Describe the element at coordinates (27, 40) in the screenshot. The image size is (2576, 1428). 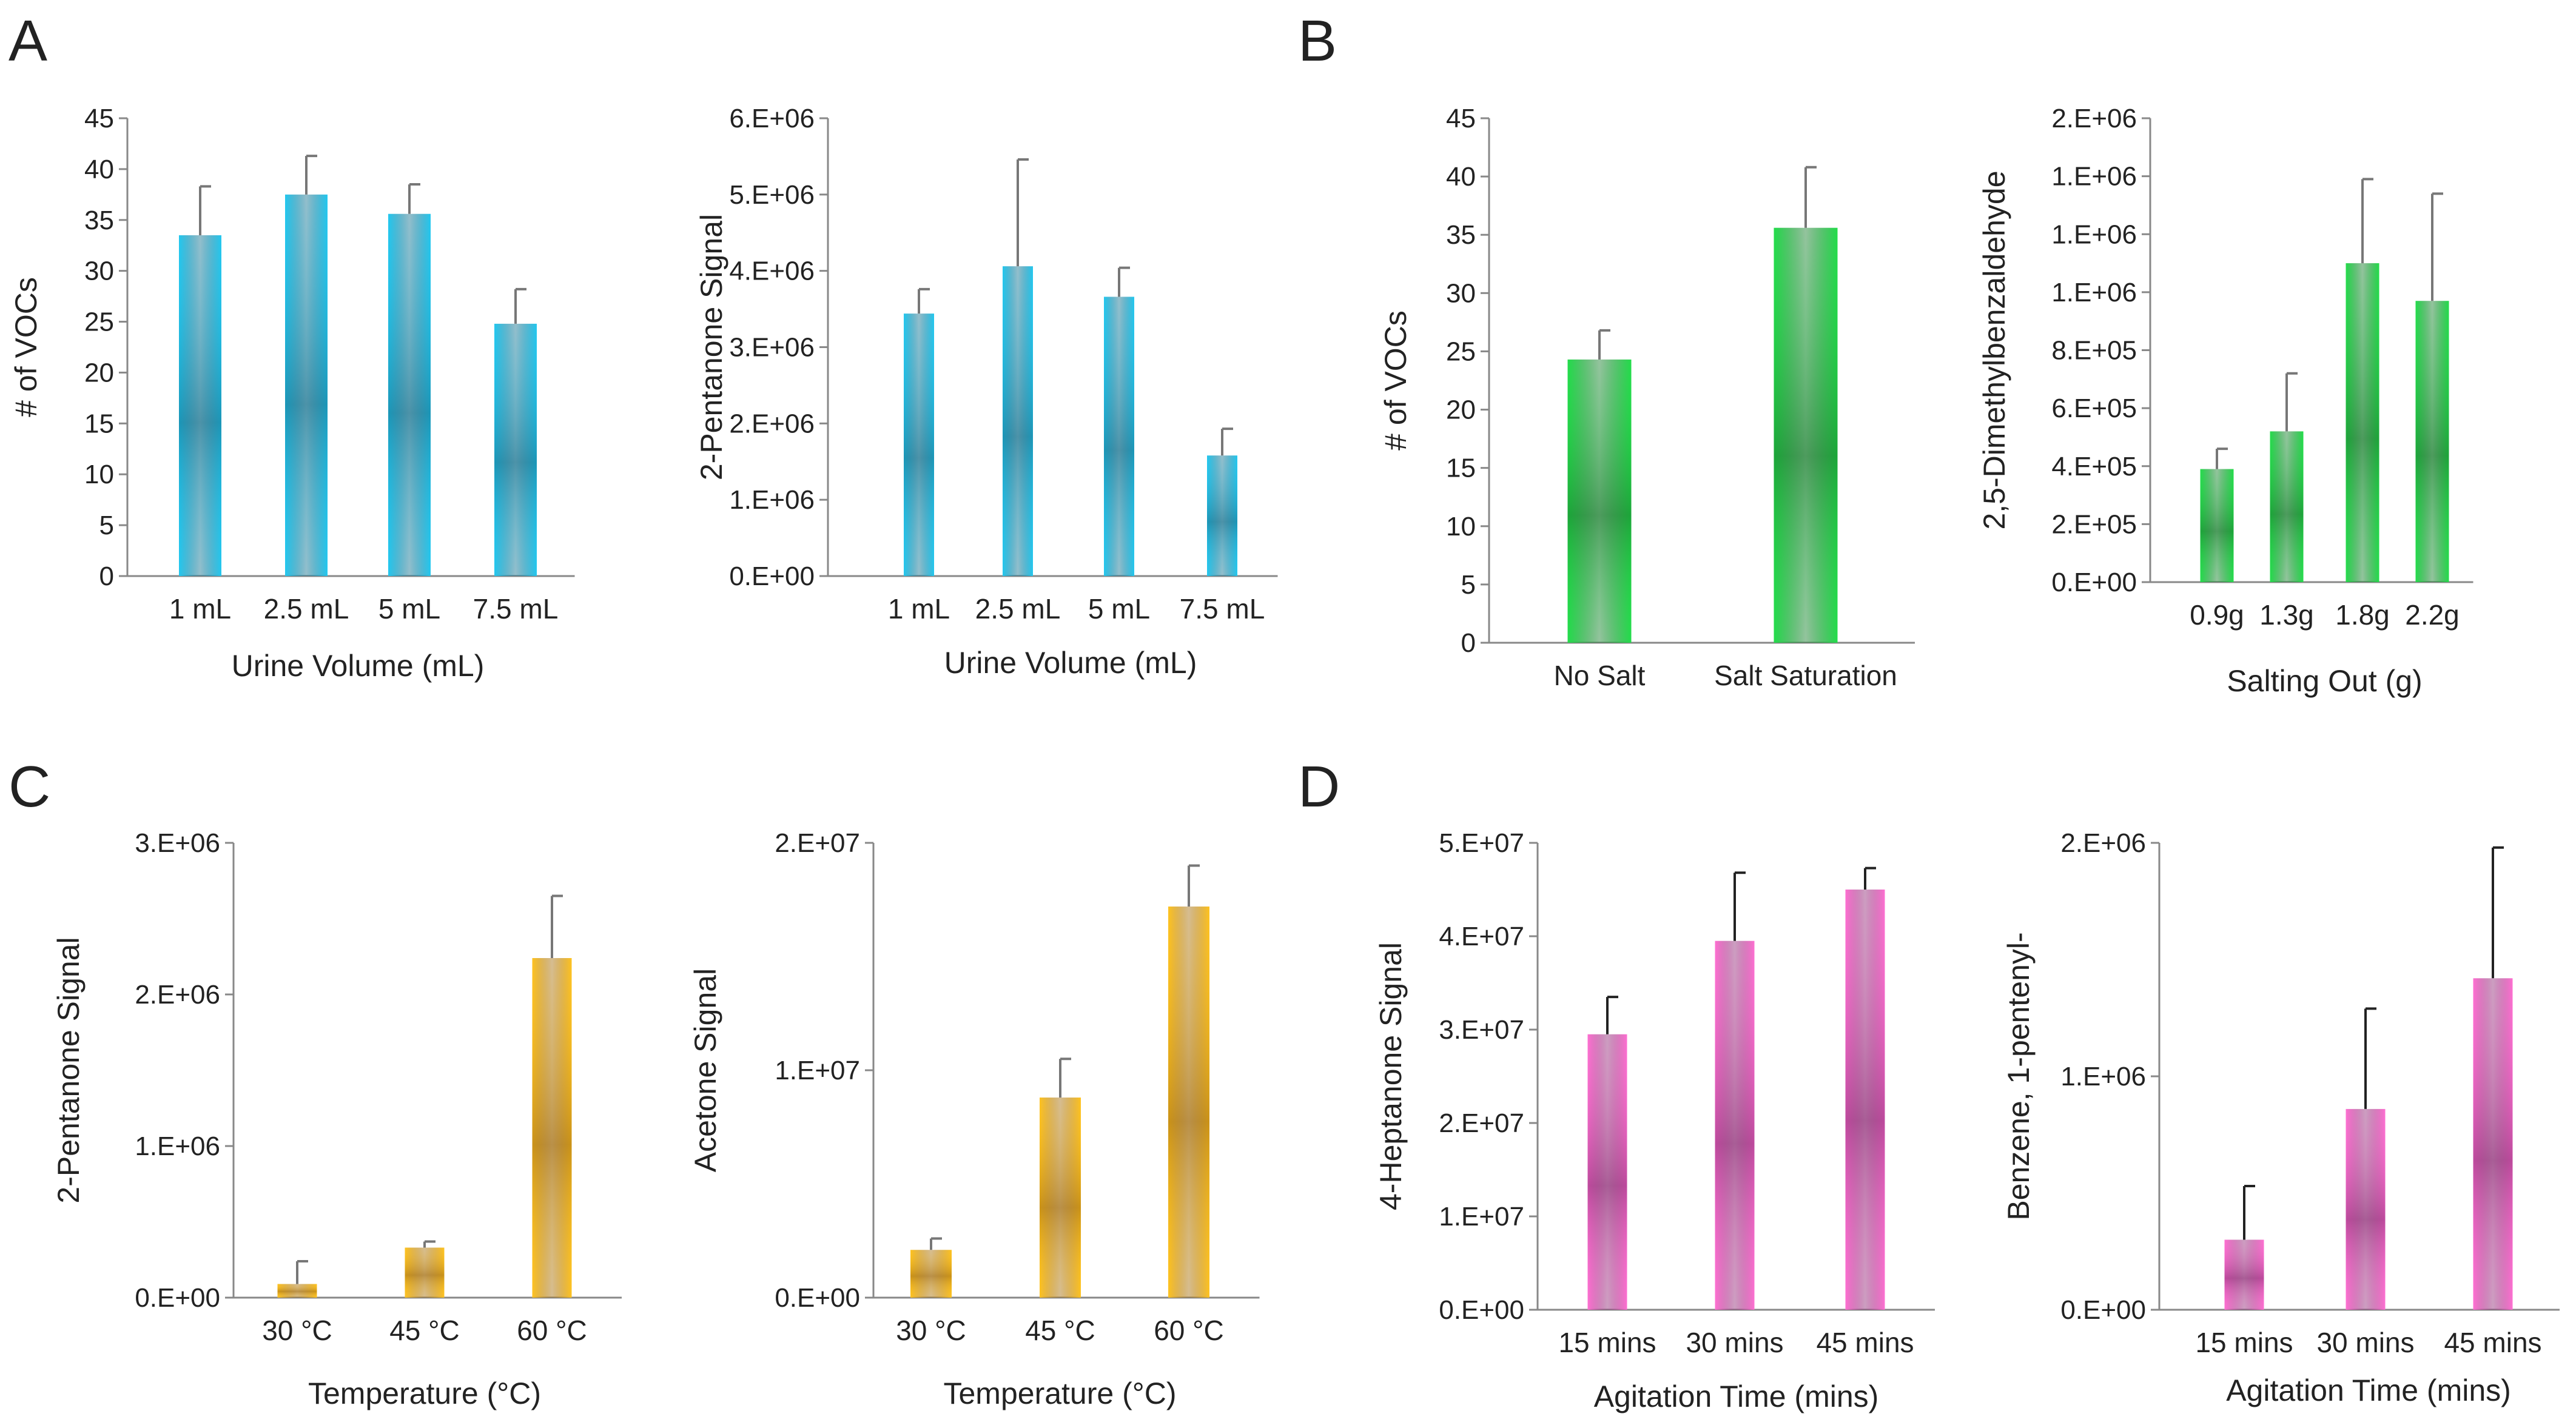
I see `panel-label-a: A` at that location.